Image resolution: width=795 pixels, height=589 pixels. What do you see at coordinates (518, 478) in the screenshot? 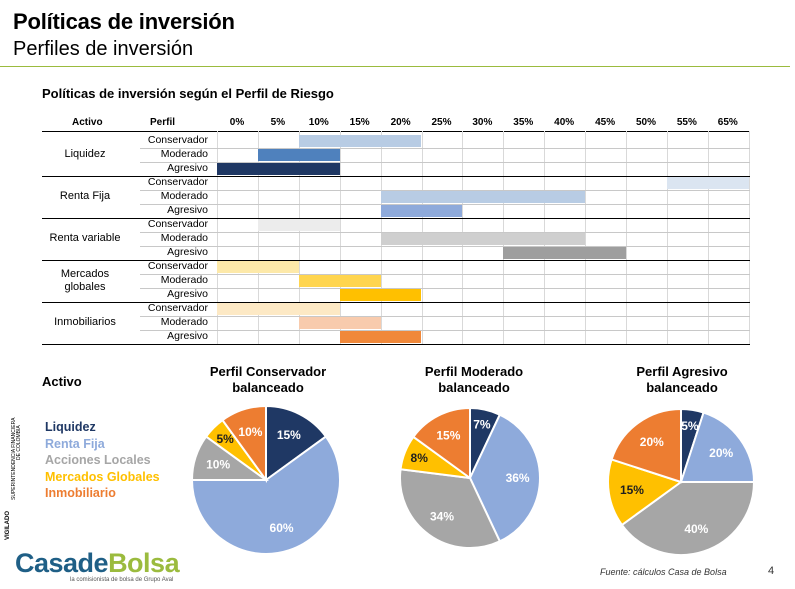
I see `pie-data-label: 36%` at bounding box center [518, 478].